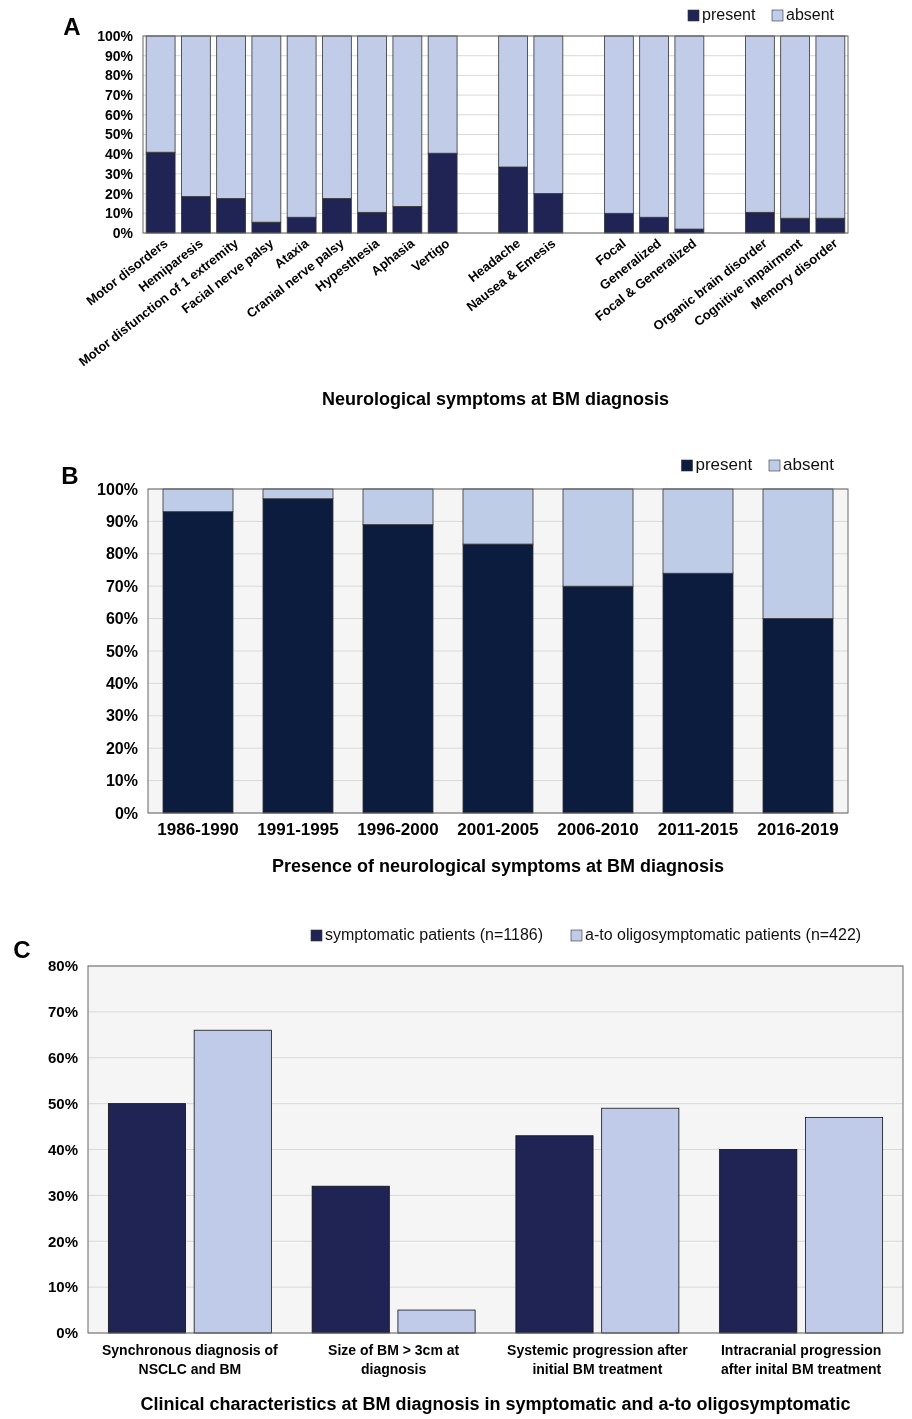 This screenshot has height=1419, width=912. Describe the element at coordinates (698, 829) in the screenshot. I see `x-tick-label: 2011-2015` at that location.